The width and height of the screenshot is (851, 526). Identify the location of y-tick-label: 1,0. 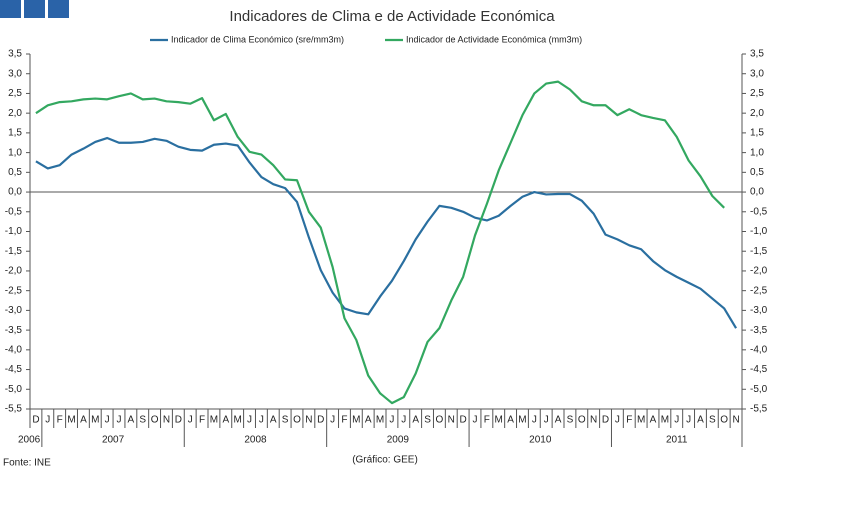
(15, 152).